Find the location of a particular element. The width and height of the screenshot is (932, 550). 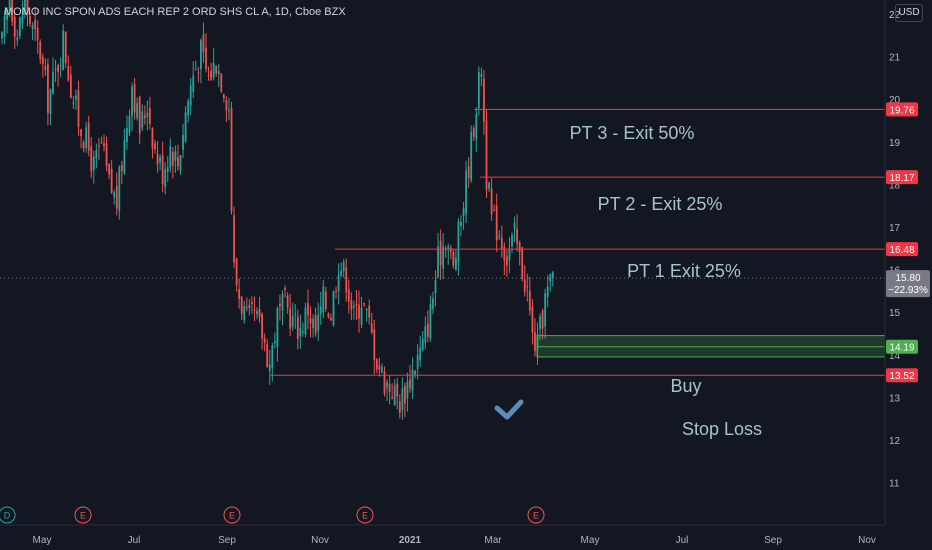

last-price-change-label: −22.93% is located at coordinates (908, 290).